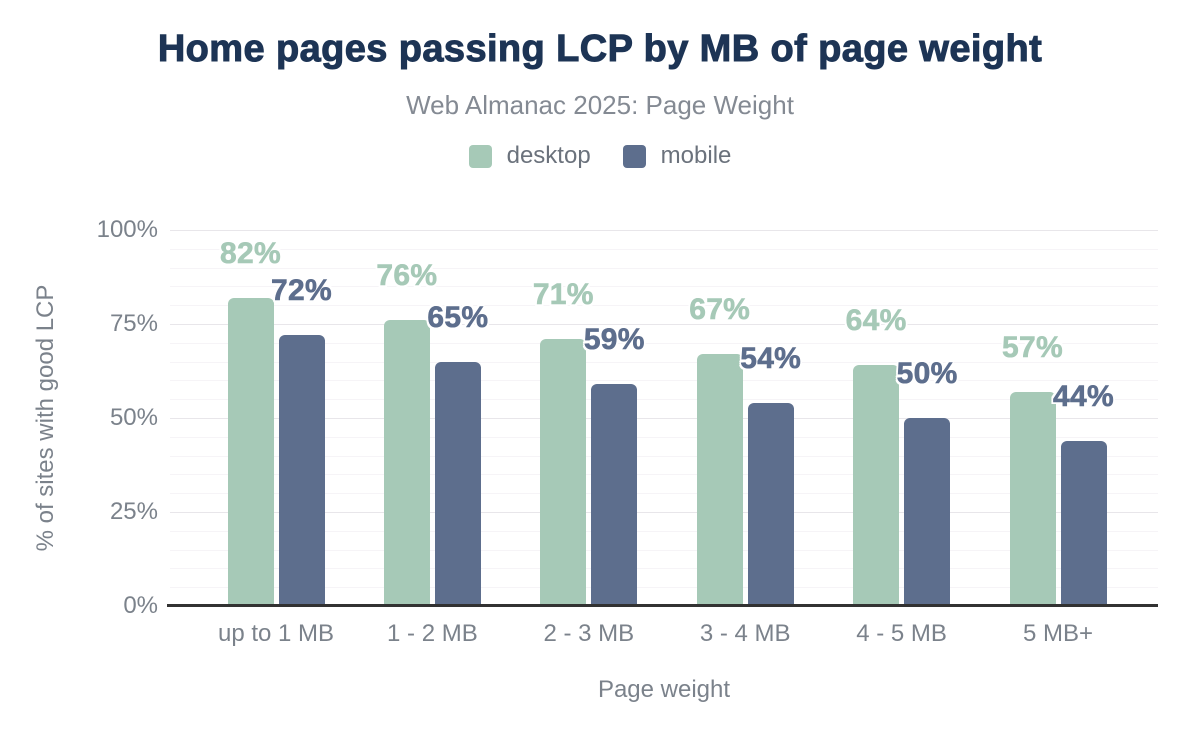  Describe the element at coordinates (589, 633) in the screenshot. I see `x-tick-2: 2 - 3 MB` at that location.